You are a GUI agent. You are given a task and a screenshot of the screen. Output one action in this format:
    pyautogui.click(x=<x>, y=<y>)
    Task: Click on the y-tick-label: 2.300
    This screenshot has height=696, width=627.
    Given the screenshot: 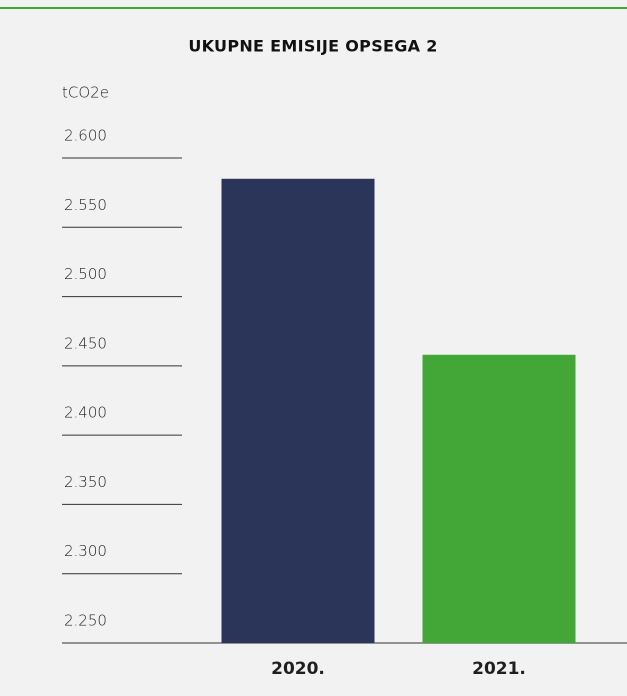 What is the action you would take?
    pyautogui.click(x=85, y=551)
    